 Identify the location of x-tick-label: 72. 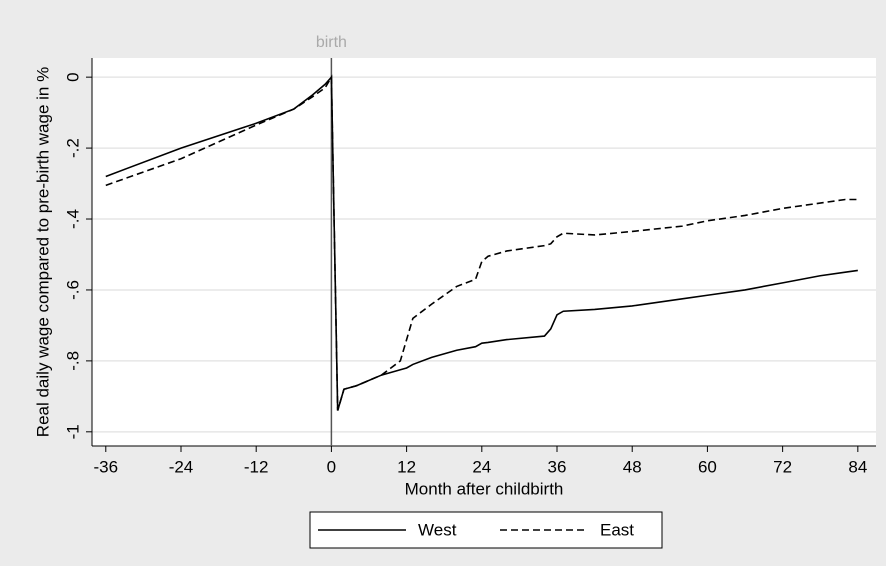
(782, 466).